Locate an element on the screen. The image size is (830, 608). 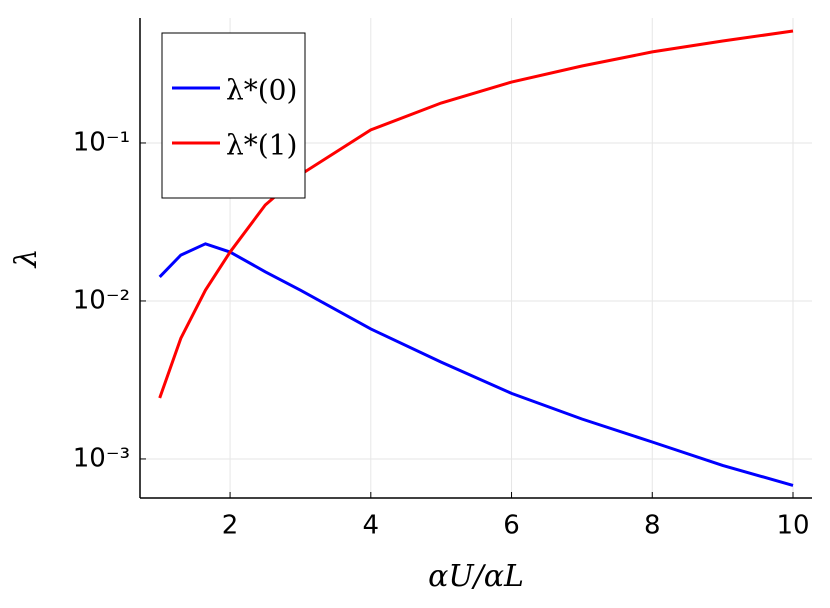
x-tick-label: 4 is located at coordinates (371, 526).